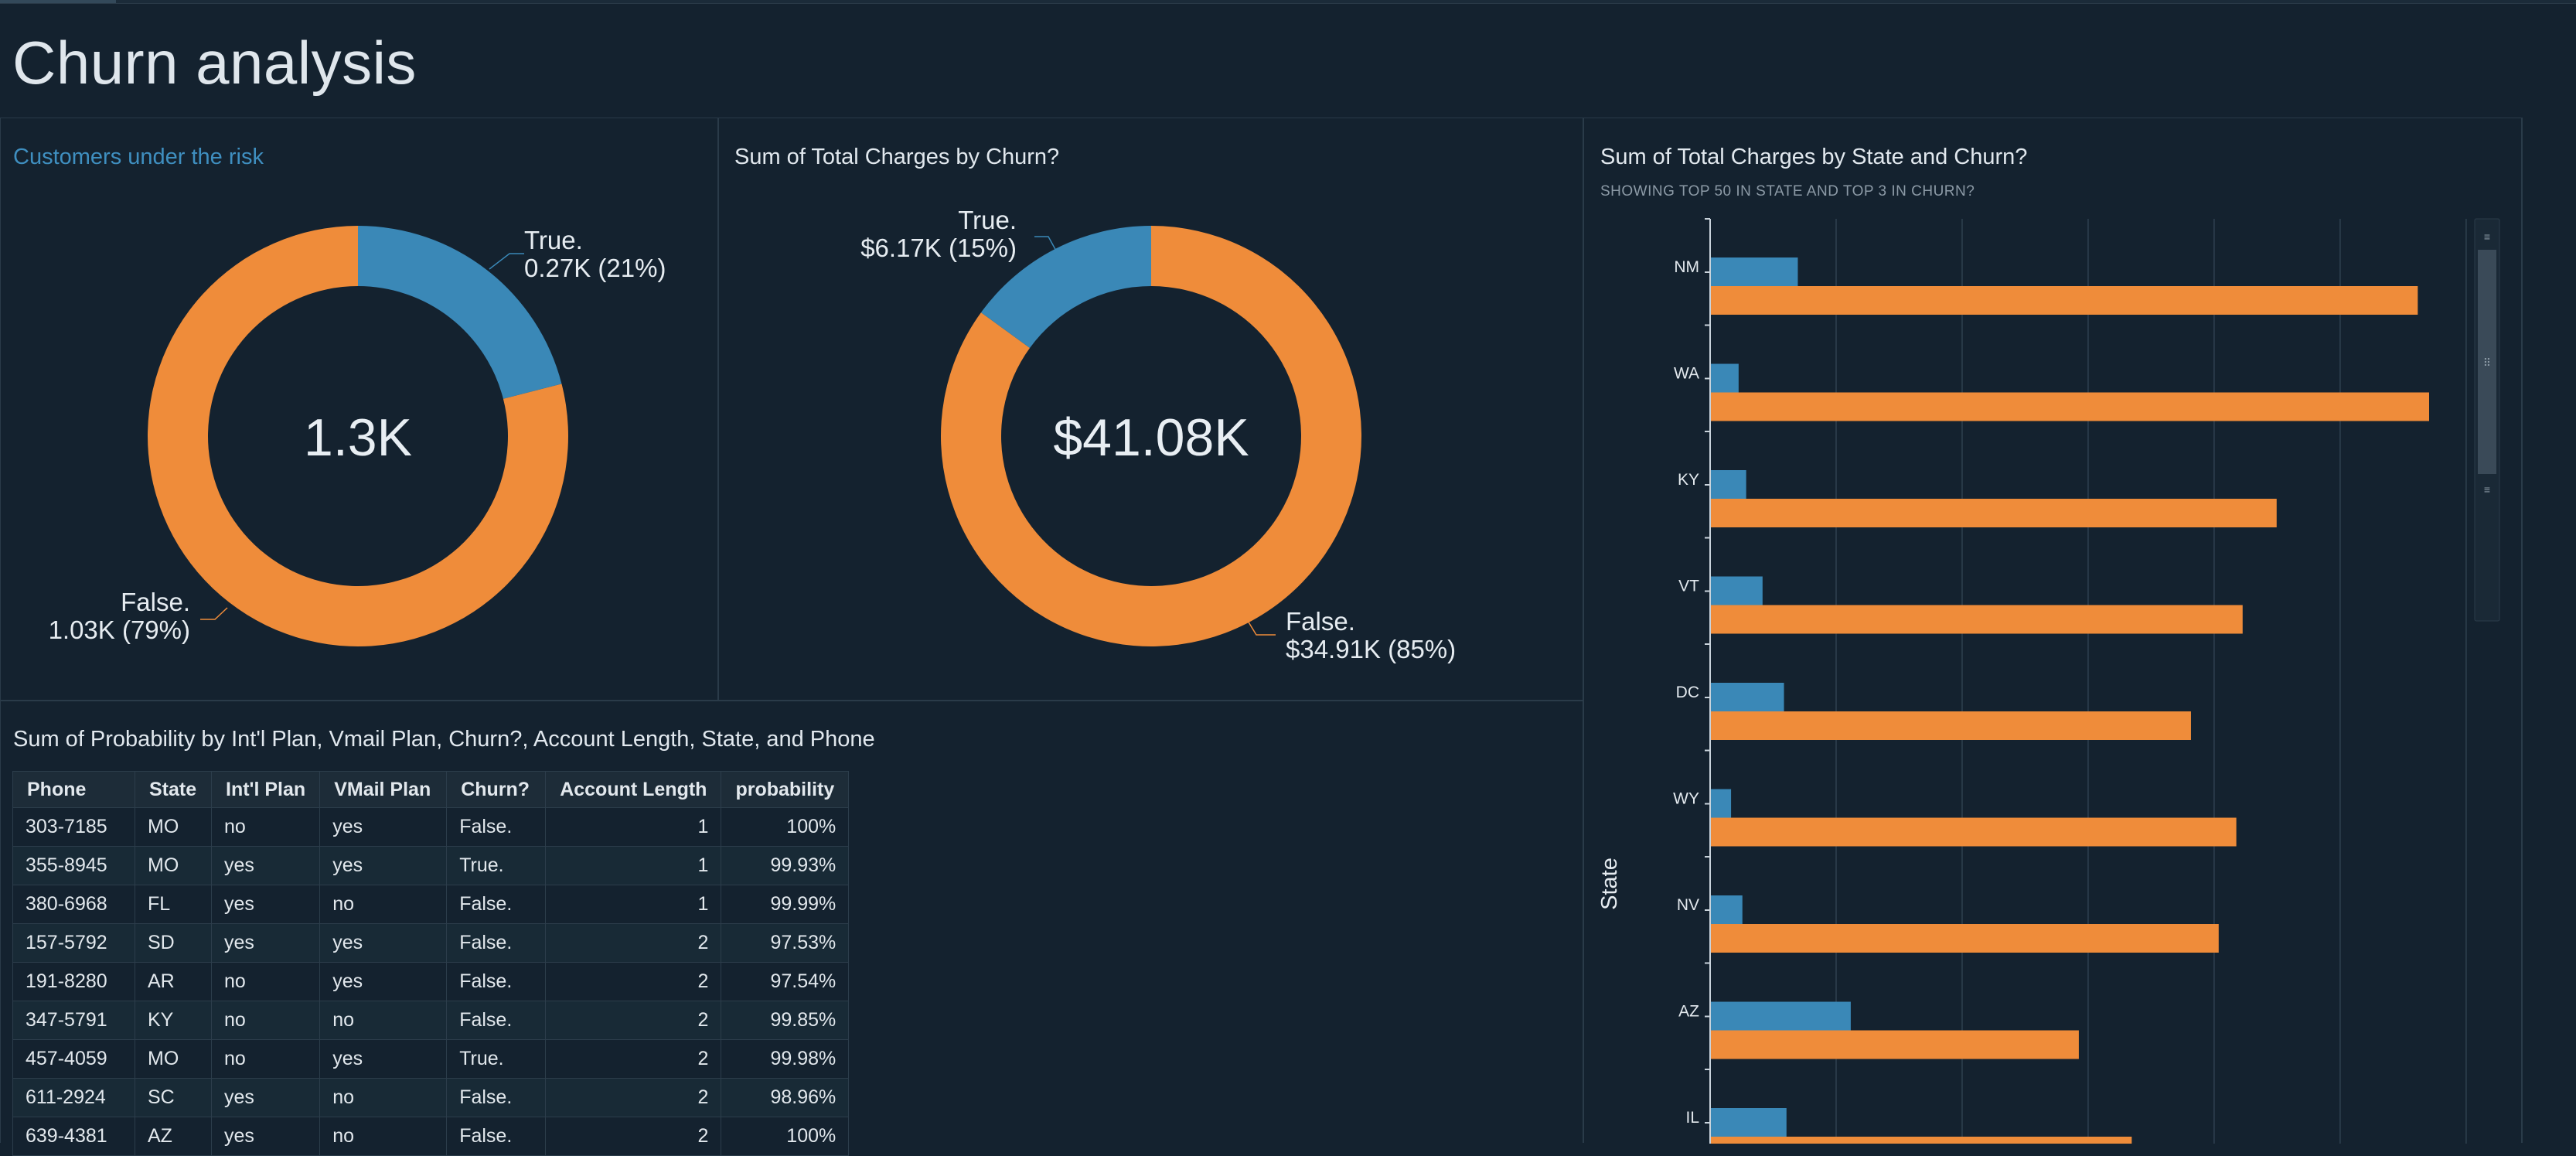  I want to click on column-header-state: State, so click(173, 789).